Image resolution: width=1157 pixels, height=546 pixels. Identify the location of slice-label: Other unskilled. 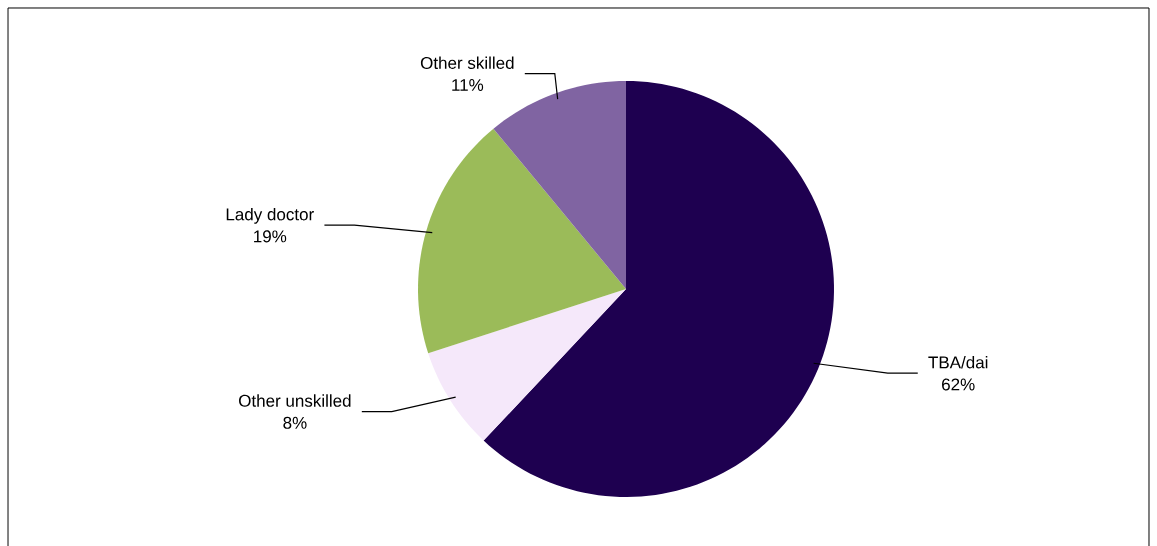
(295, 400).